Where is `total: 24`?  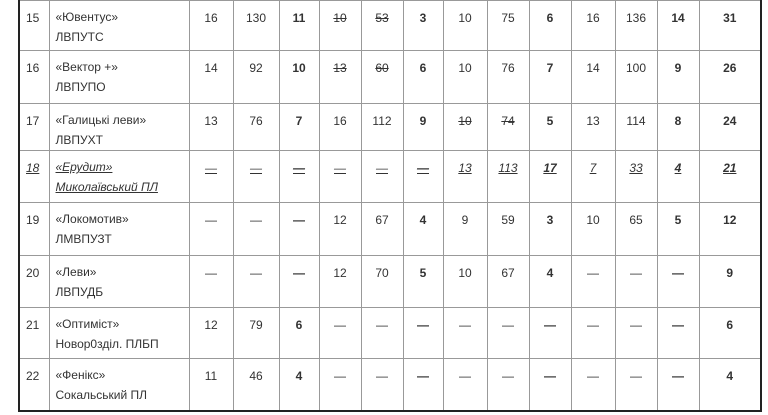 total: 24 is located at coordinates (730, 121).